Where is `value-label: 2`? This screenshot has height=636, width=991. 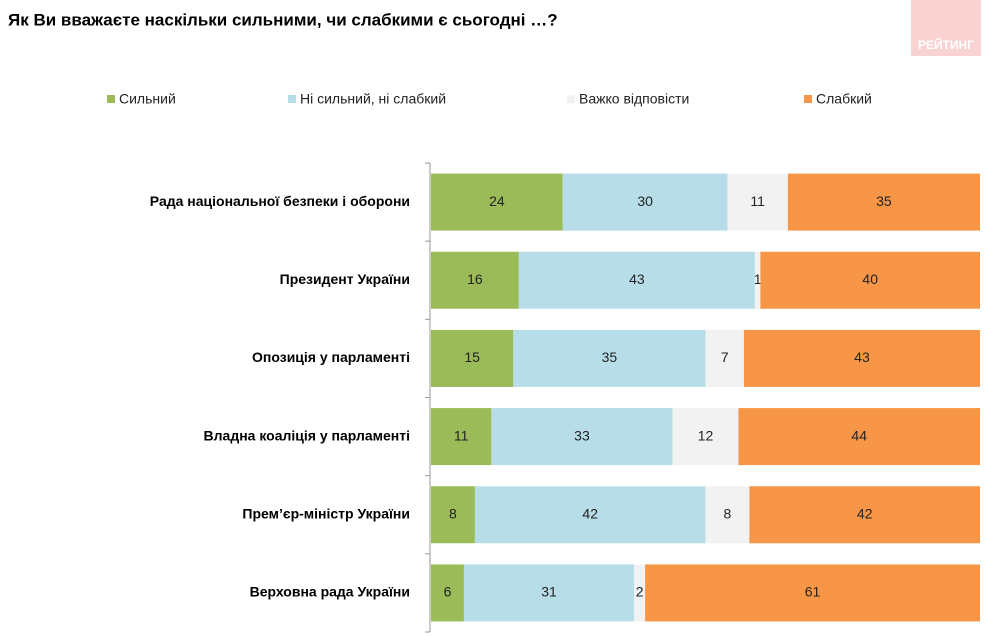
value-label: 2 is located at coordinates (640, 592).